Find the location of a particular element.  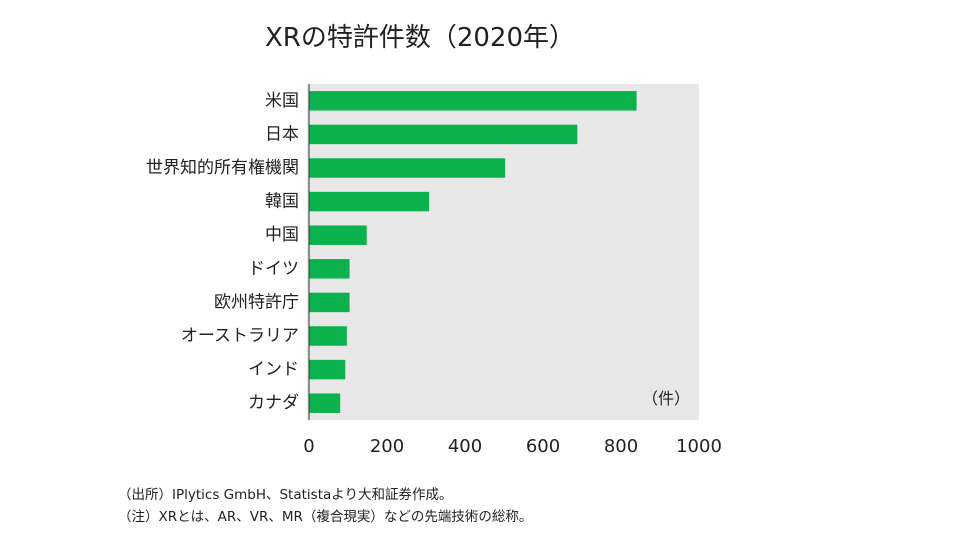

unit-label: （件） is located at coordinates (666, 398).